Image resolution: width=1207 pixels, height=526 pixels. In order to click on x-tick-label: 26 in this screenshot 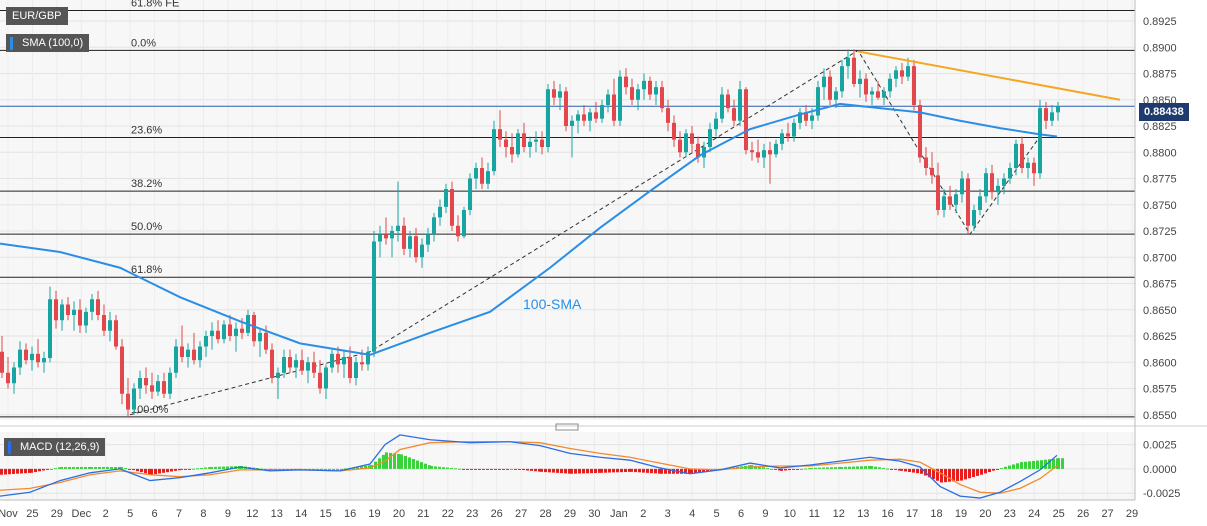, I will do `click(497, 514)`.